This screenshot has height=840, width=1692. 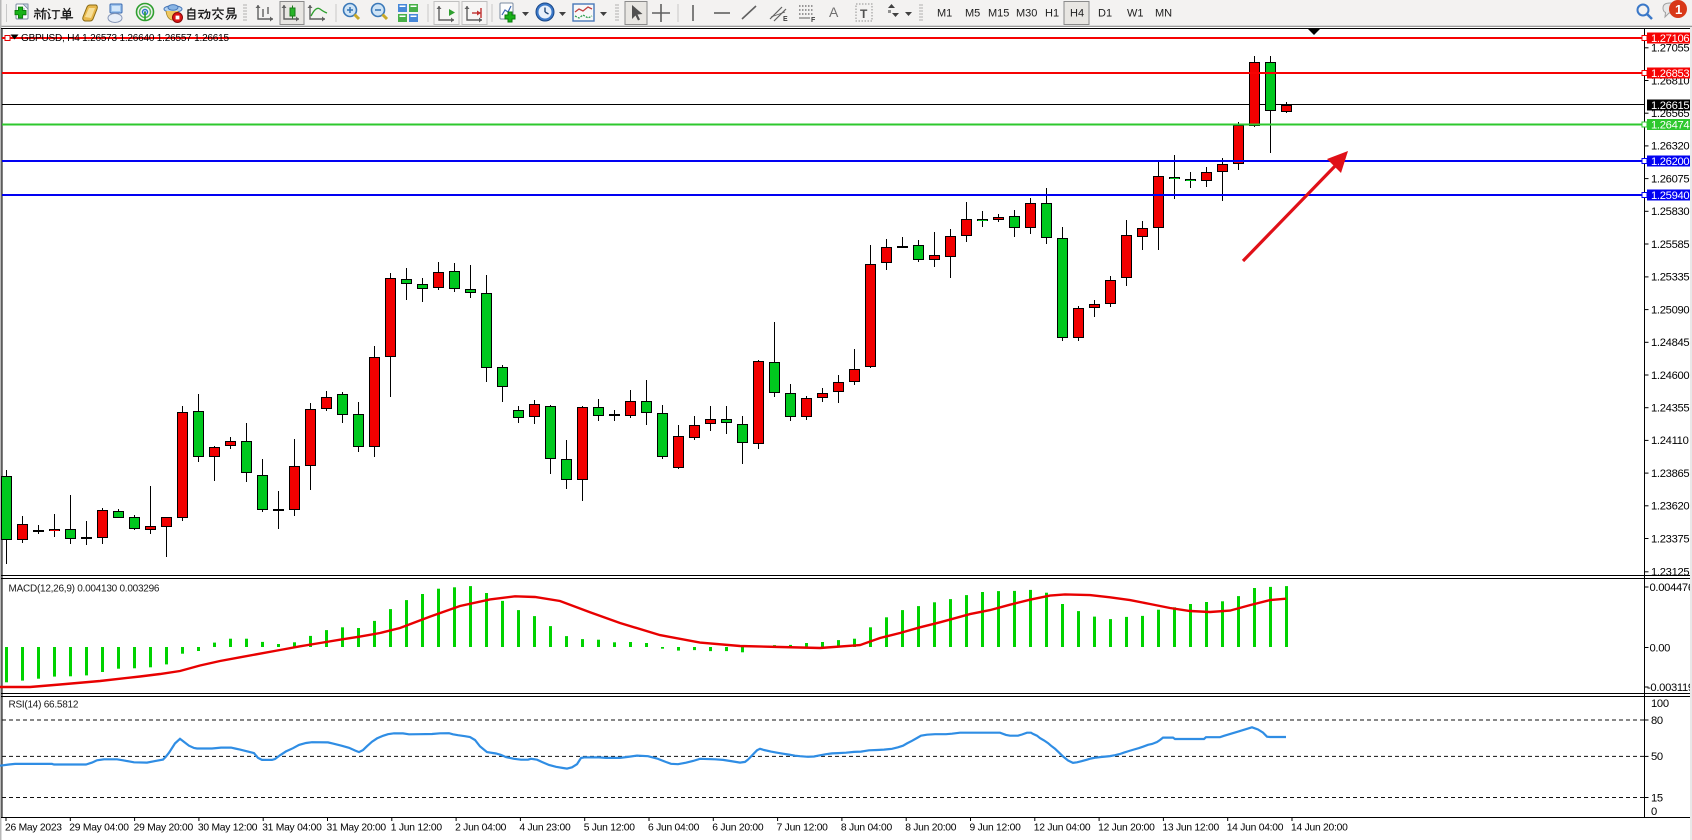 I want to click on svg-text: 50, so click(x=1657, y=757).